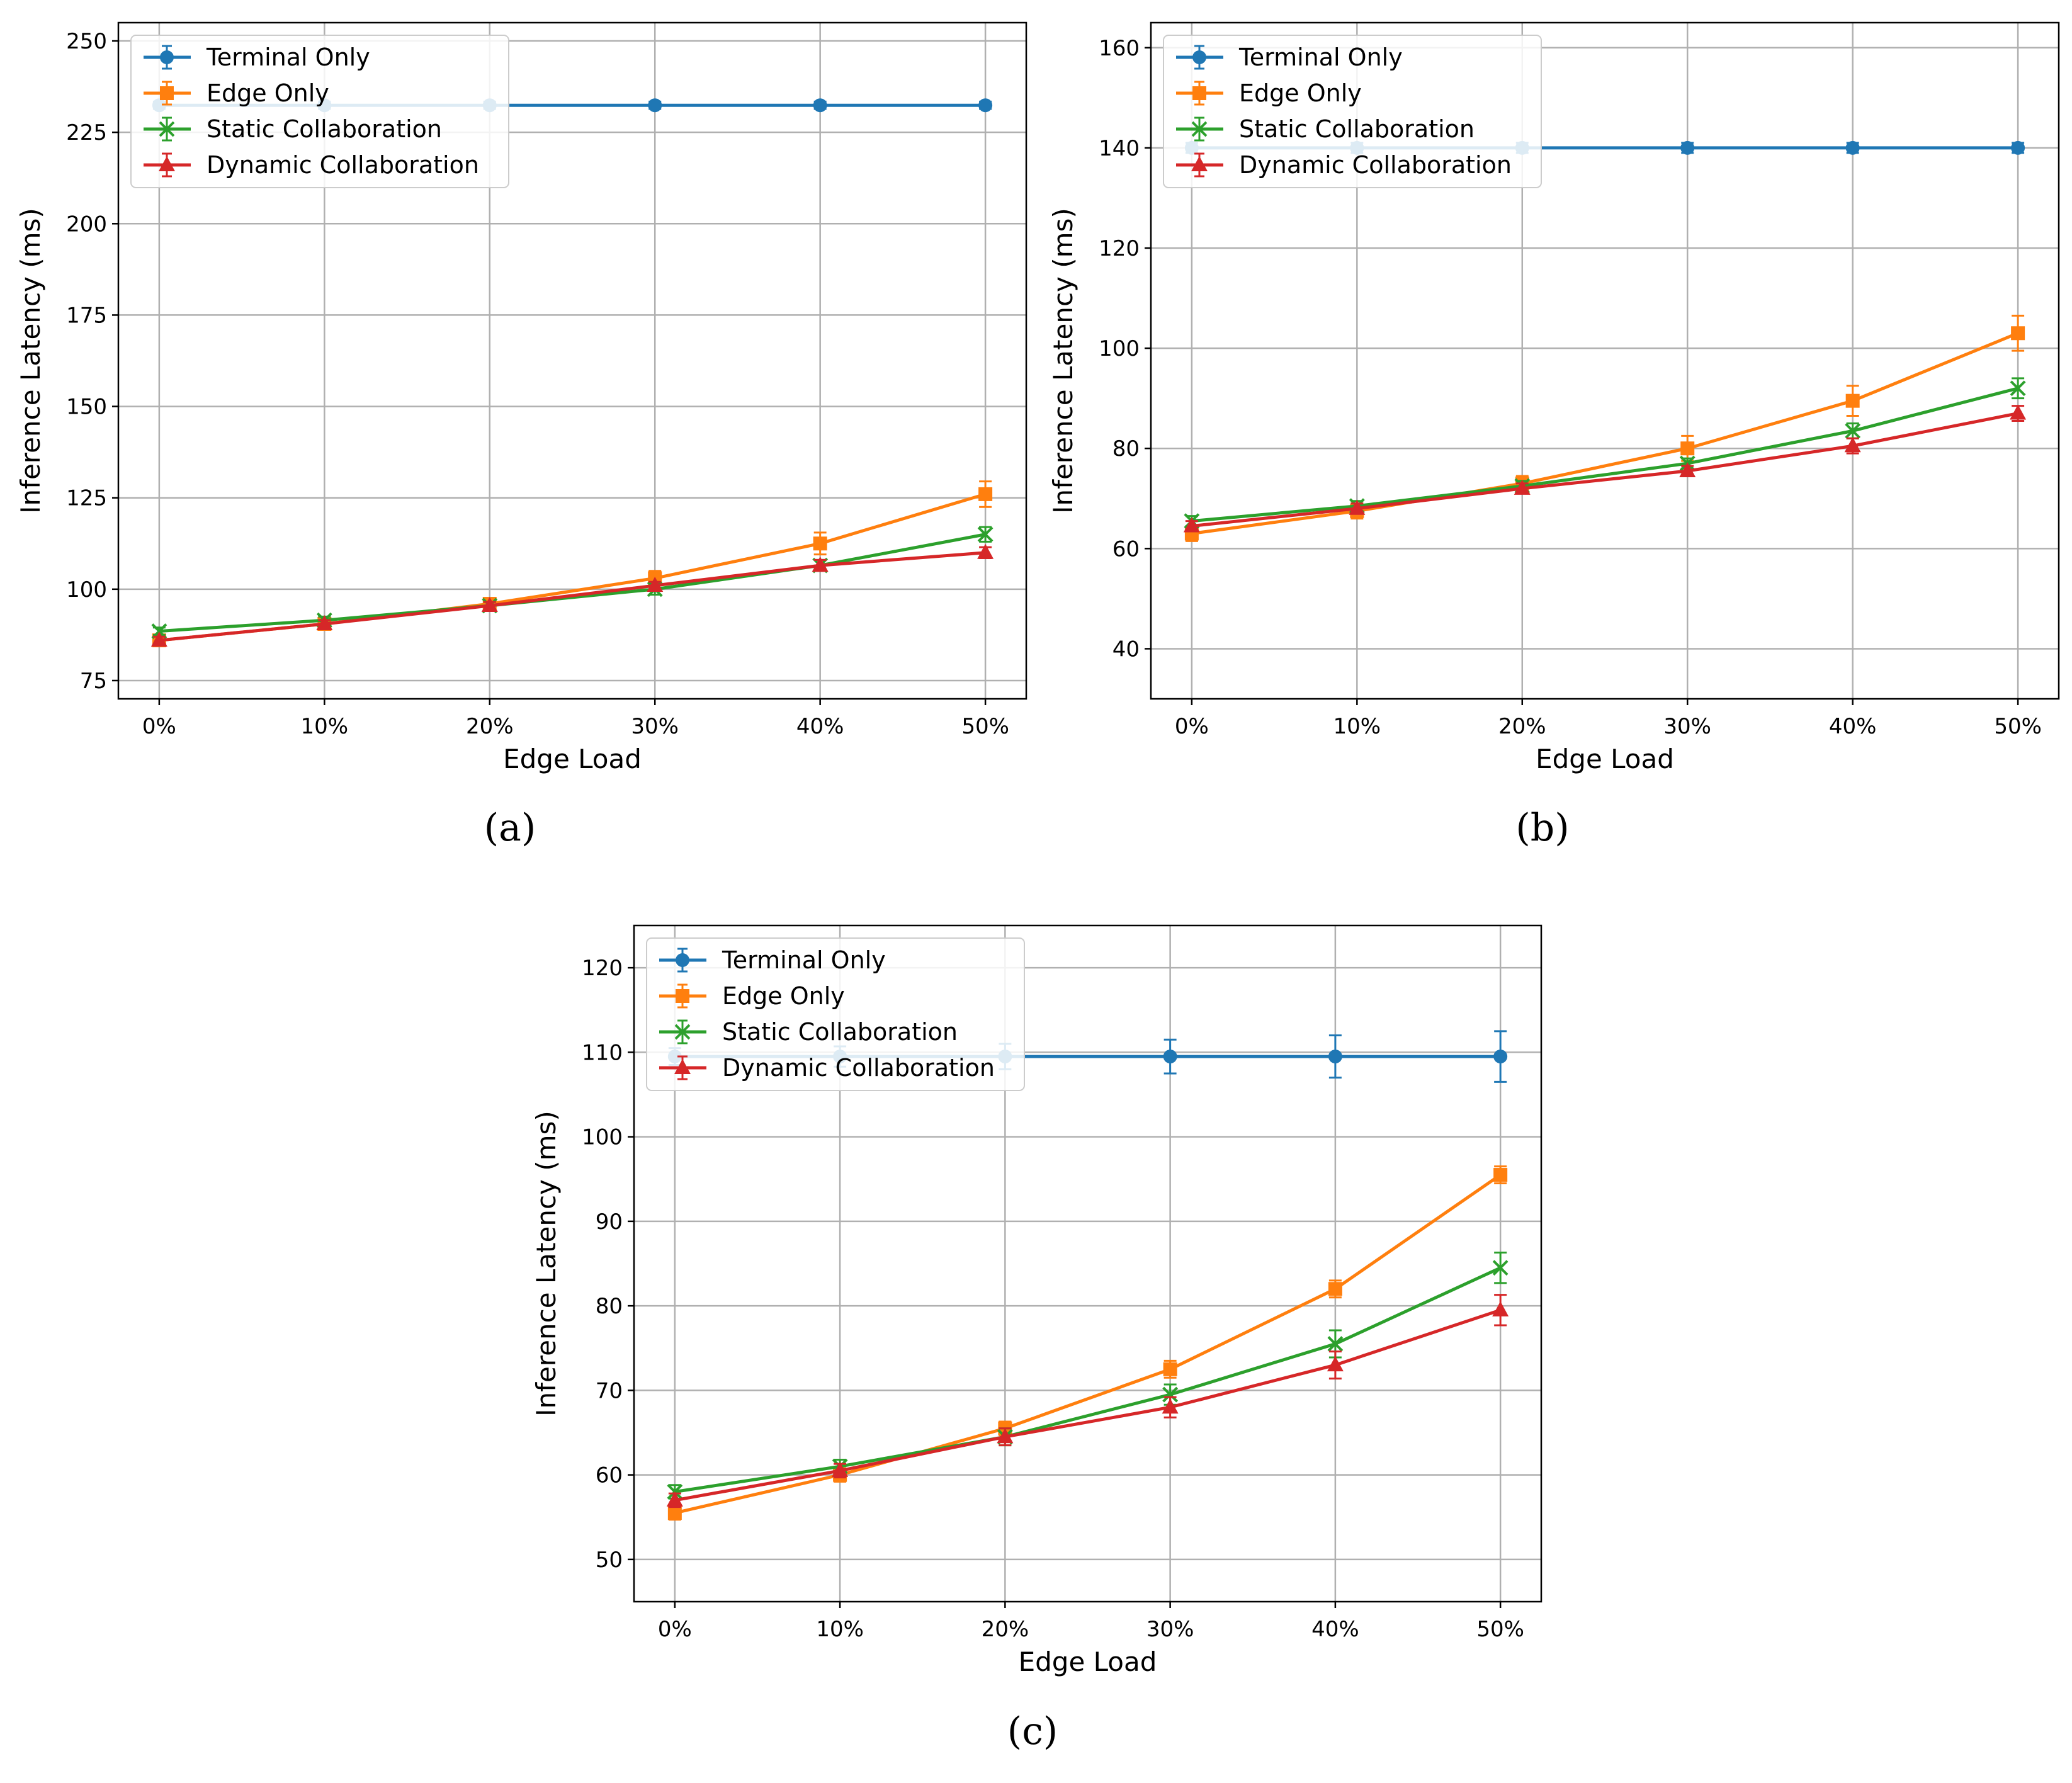  What do you see at coordinates (609, 1222) in the screenshot?
I see `y-tick-label: 90` at bounding box center [609, 1222].